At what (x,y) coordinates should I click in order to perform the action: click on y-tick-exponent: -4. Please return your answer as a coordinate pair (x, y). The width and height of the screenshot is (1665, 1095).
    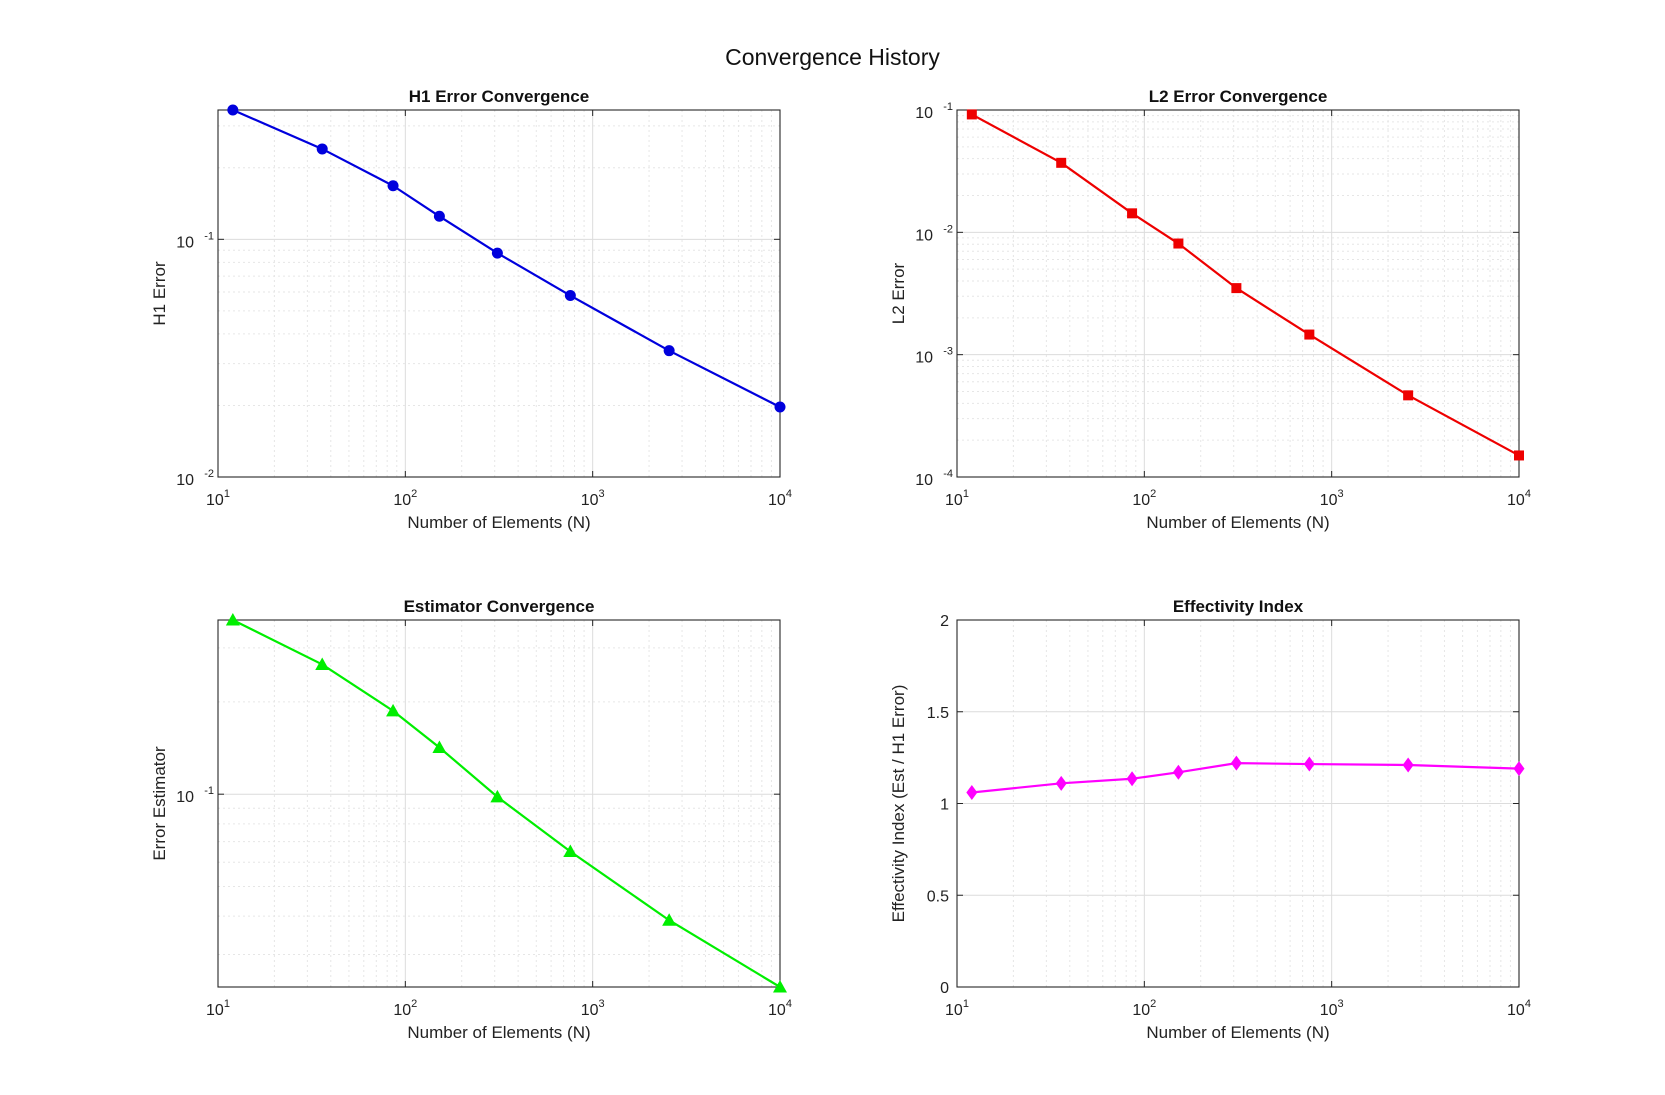
    Looking at the image, I should click on (948, 474).